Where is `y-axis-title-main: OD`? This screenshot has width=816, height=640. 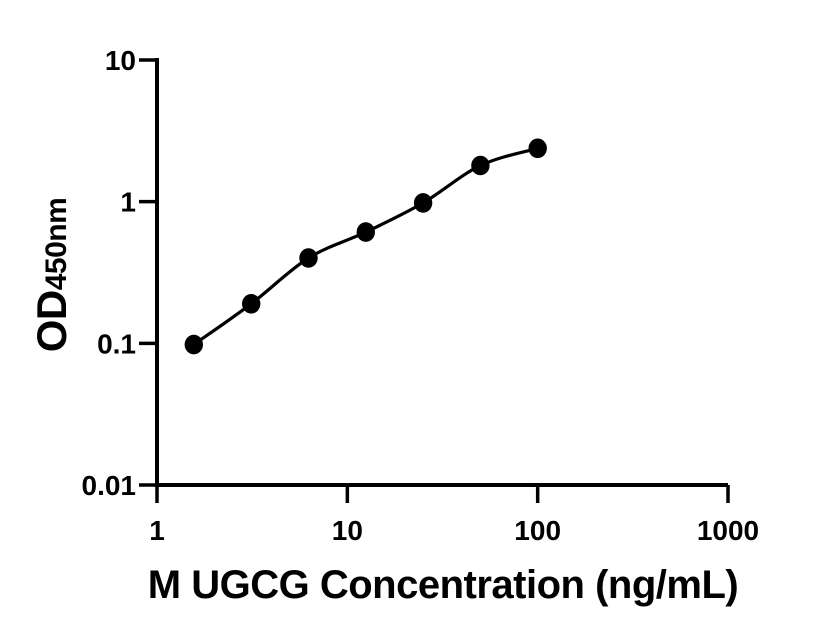 y-axis-title-main: OD is located at coordinates (51, 321).